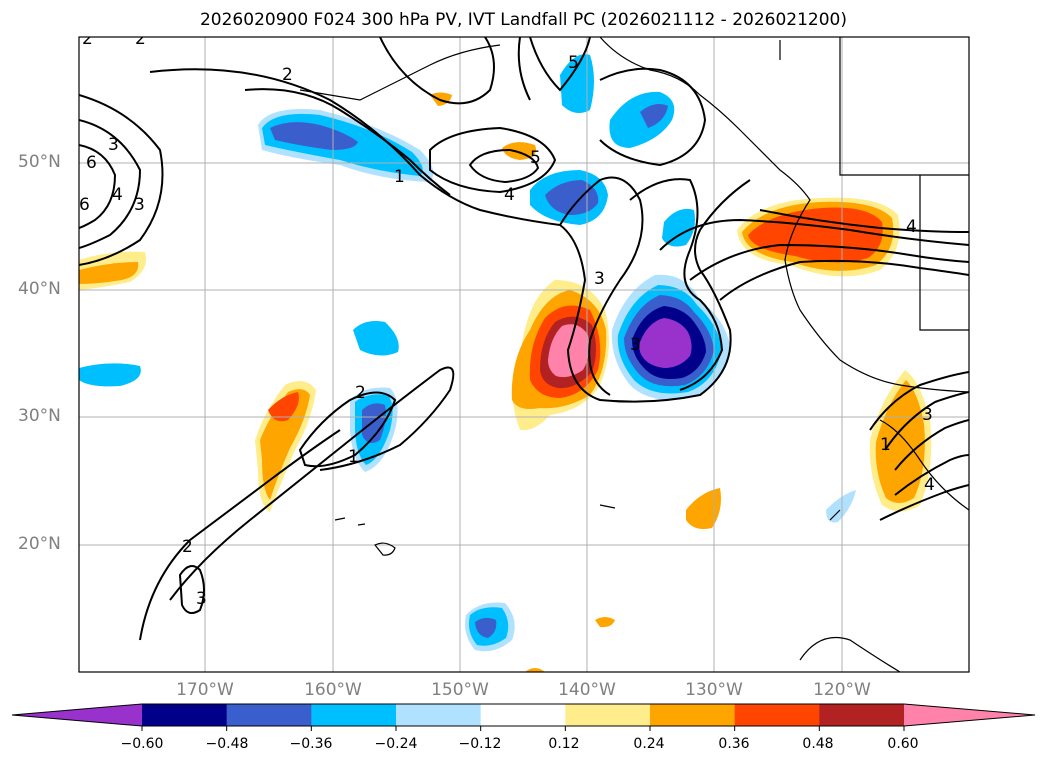  What do you see at coordinates (734, 744) in the screenshot?
I see `colorbar-tick: 0.36` at bounding box center [734, 744].